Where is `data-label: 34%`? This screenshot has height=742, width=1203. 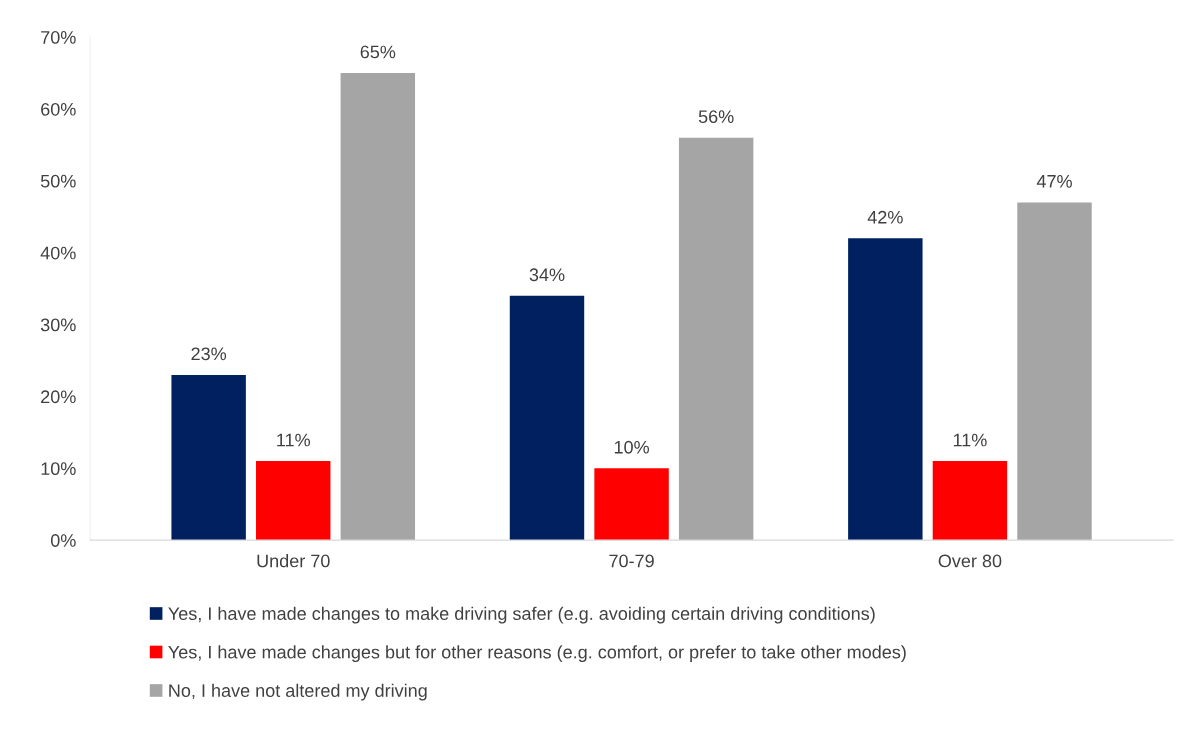
data-label: 34% is located at coordinates (547, 275).